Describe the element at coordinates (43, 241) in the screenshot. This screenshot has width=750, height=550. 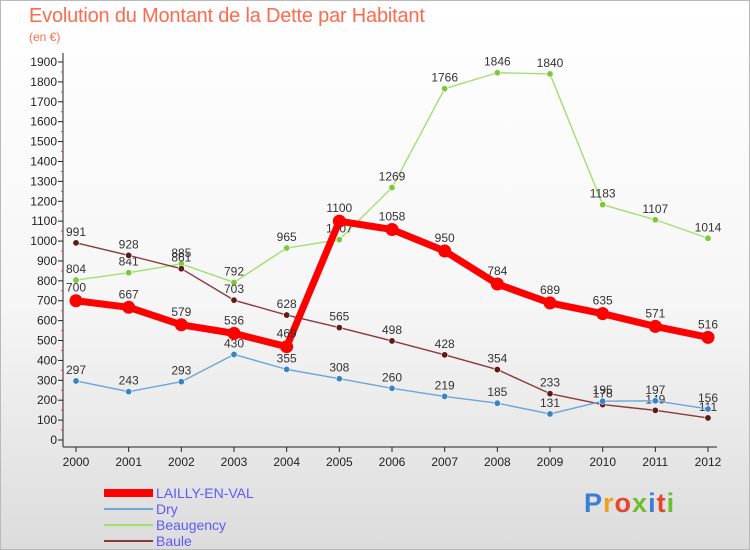
I see `y-tick-label: 1000` at that location.